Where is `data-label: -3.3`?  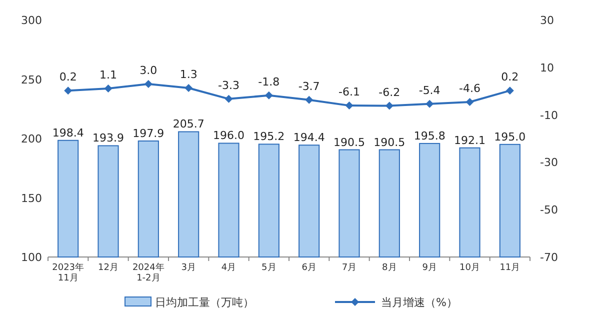 data-label: -3.3 is located at coordinates (229, 85).